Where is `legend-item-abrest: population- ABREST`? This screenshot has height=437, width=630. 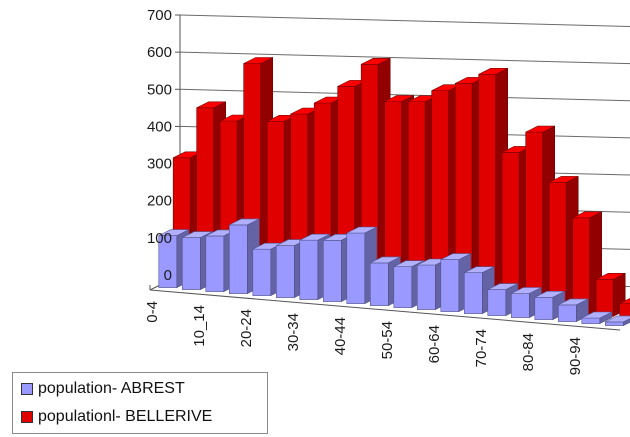
legend-item-abrest: population- ABREST is located at coordinates (103, 389).